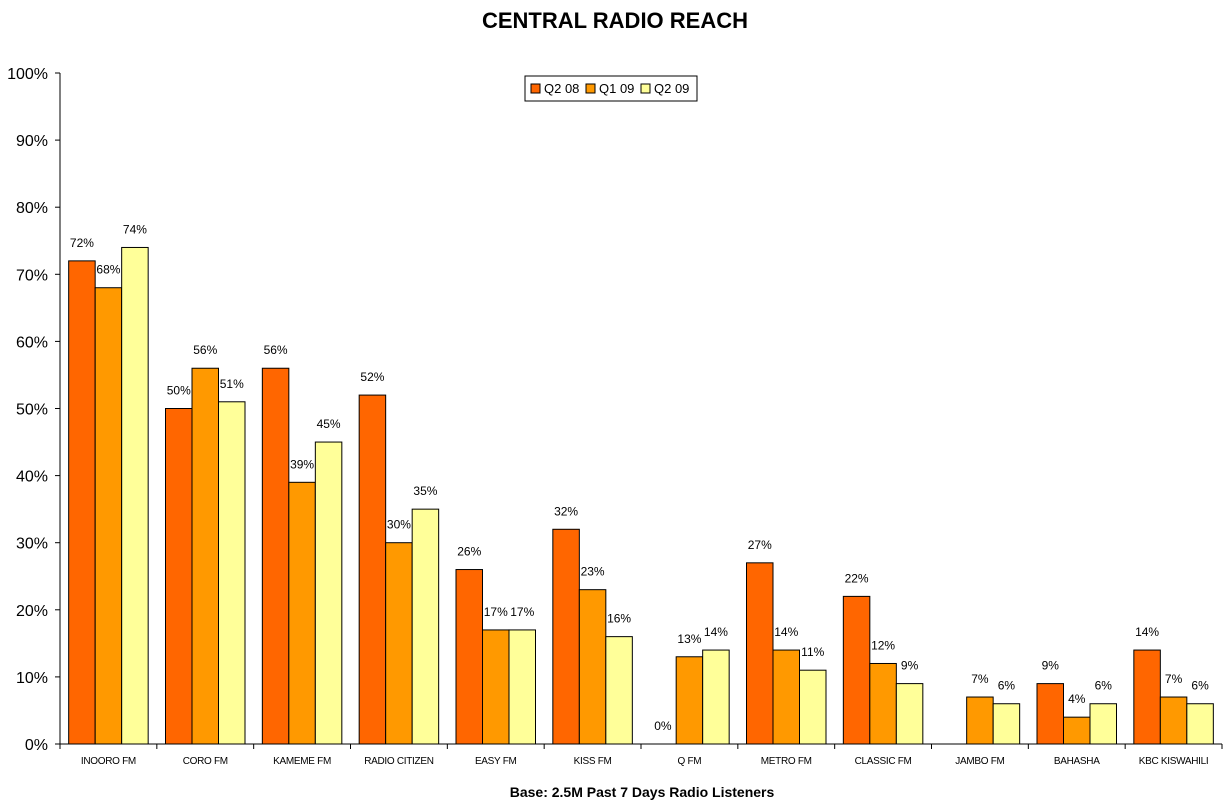 Image resolution: width=1225 pixels, height=810 pixels. Describe the element at coordinates (883, 761) in the screenshot. I see `x-tick-label: CLASSIC FM` at that location.